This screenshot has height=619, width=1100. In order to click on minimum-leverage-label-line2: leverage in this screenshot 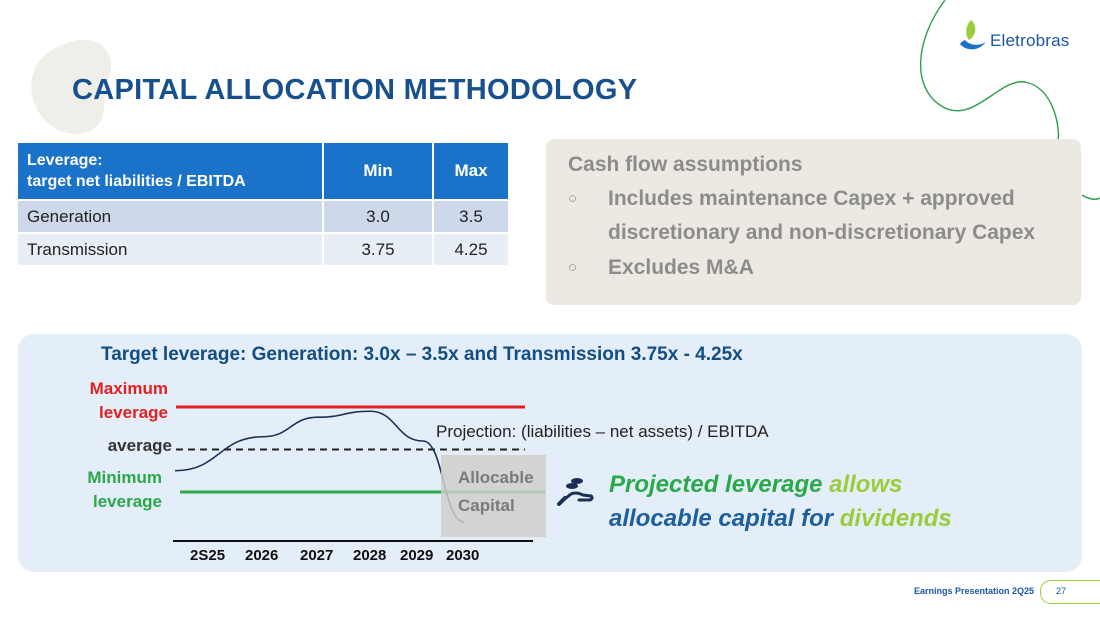, I will do `click(127, 501)`.